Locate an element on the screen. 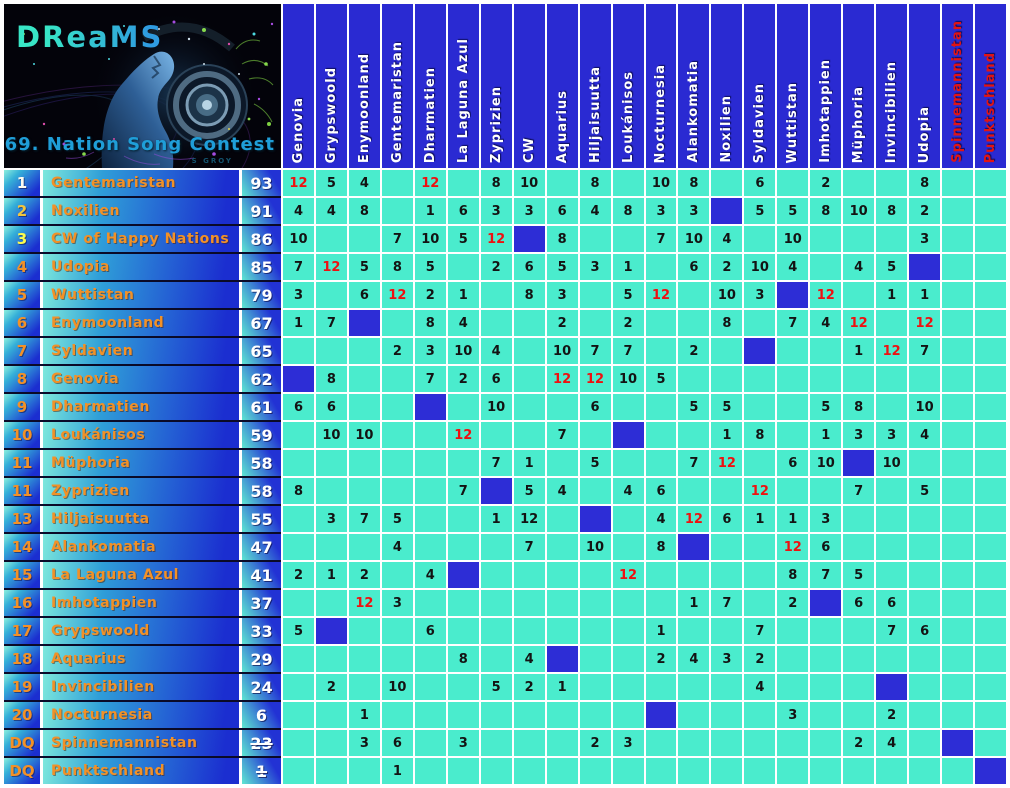 This screenshot has height=788, width=1010. column-header-label: Grypswoold is located at coordinates (331, 114).